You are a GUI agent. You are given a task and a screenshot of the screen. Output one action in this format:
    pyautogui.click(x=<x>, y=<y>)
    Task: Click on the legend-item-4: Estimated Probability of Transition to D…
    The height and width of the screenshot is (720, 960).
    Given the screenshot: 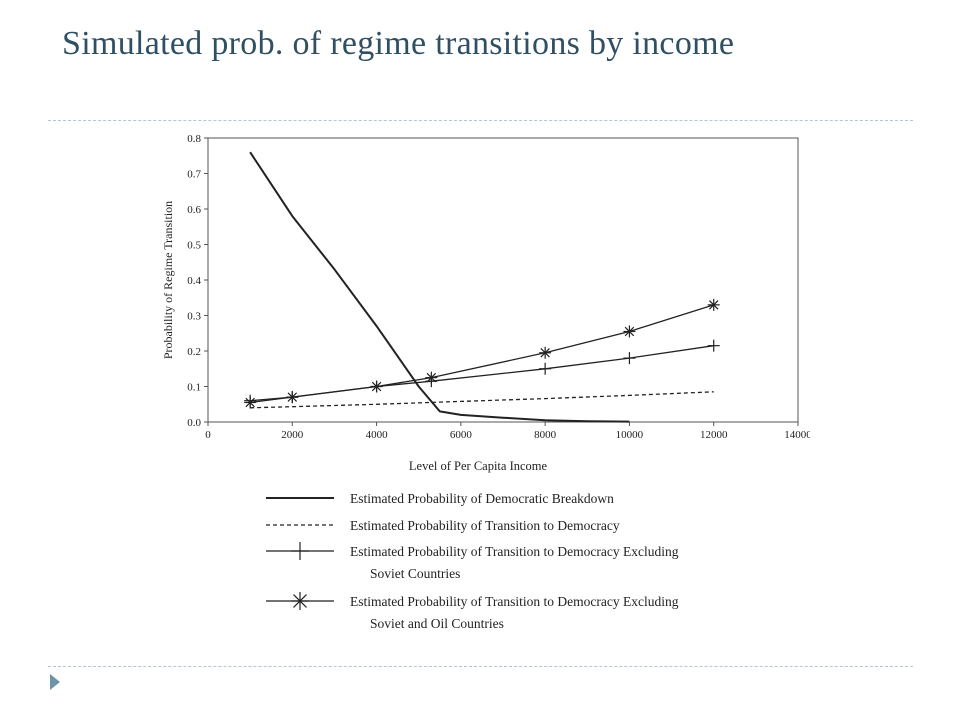 What is the action you would take?
    pyautogui.click(x=472, y=611)
    